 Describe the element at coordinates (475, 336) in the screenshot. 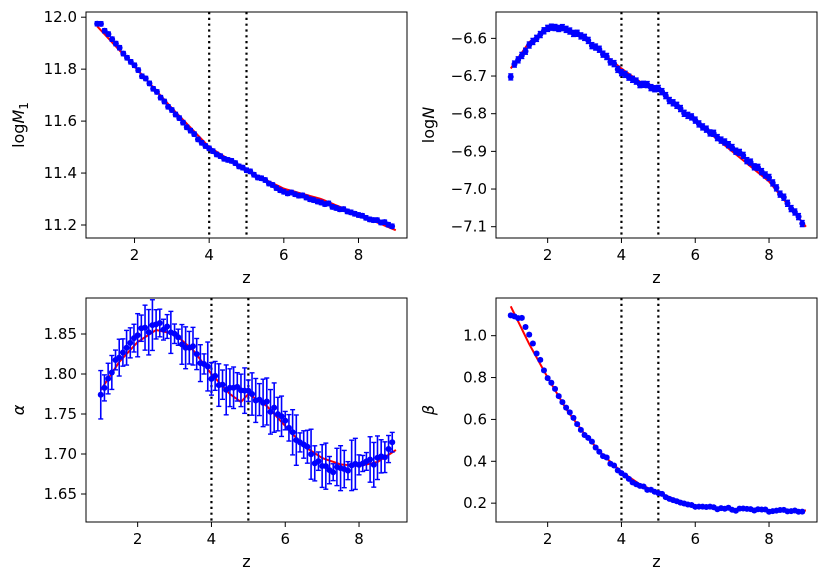

I see `y-tick-label: 1.0` at that location.